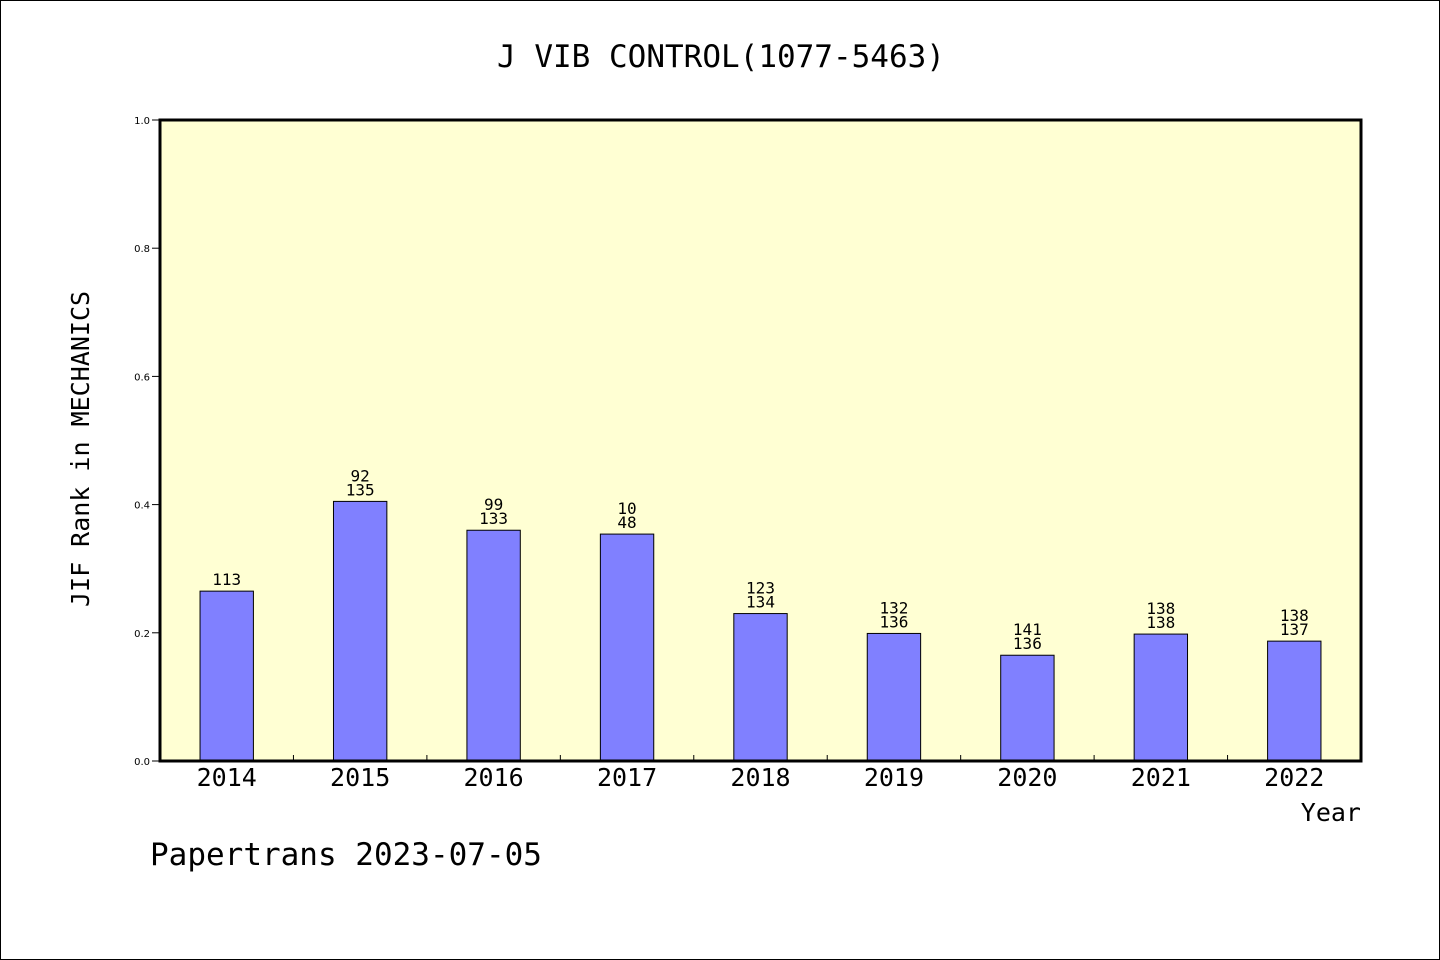 The height and width of the screenshot is (960, 1440). I want to click on data-label-bottom-2018: 134, so click(760, 602).